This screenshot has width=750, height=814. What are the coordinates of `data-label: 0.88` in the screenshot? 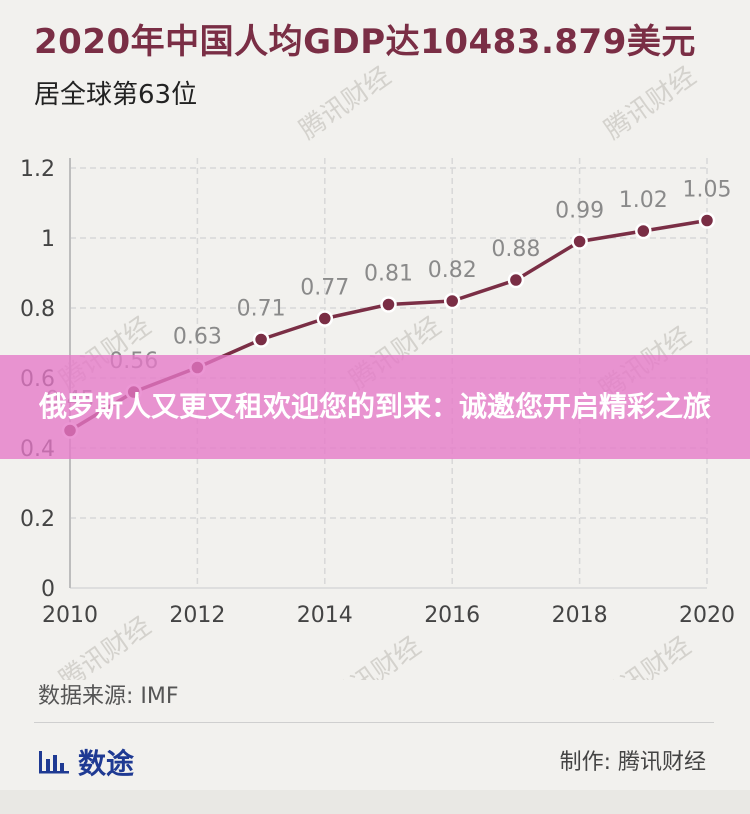 It's located at (515, 249).